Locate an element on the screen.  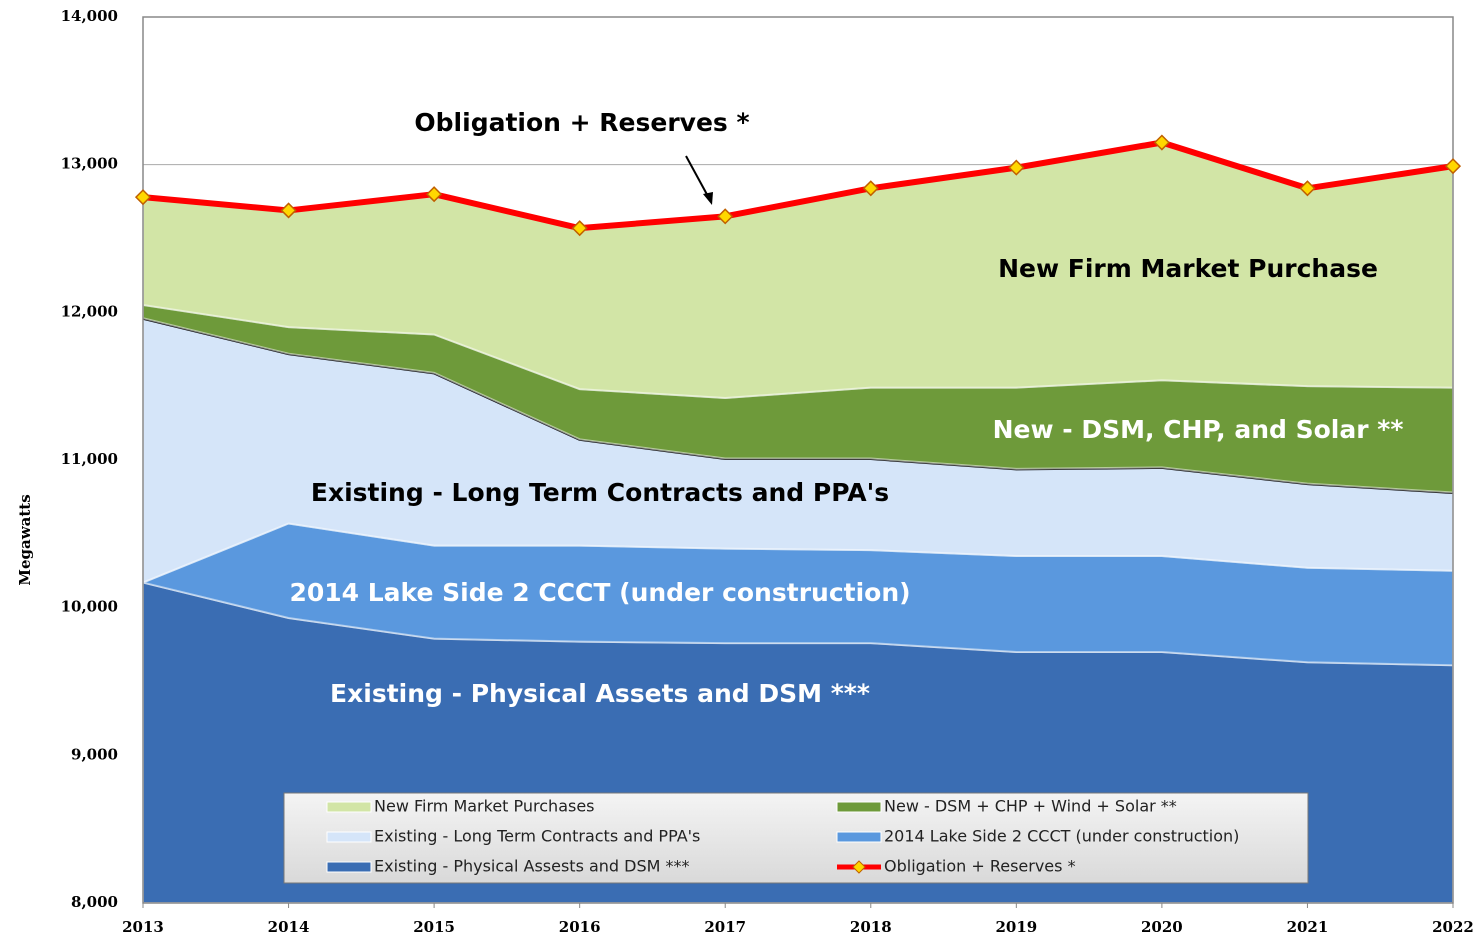
legend is located at coordinates (796, 838).